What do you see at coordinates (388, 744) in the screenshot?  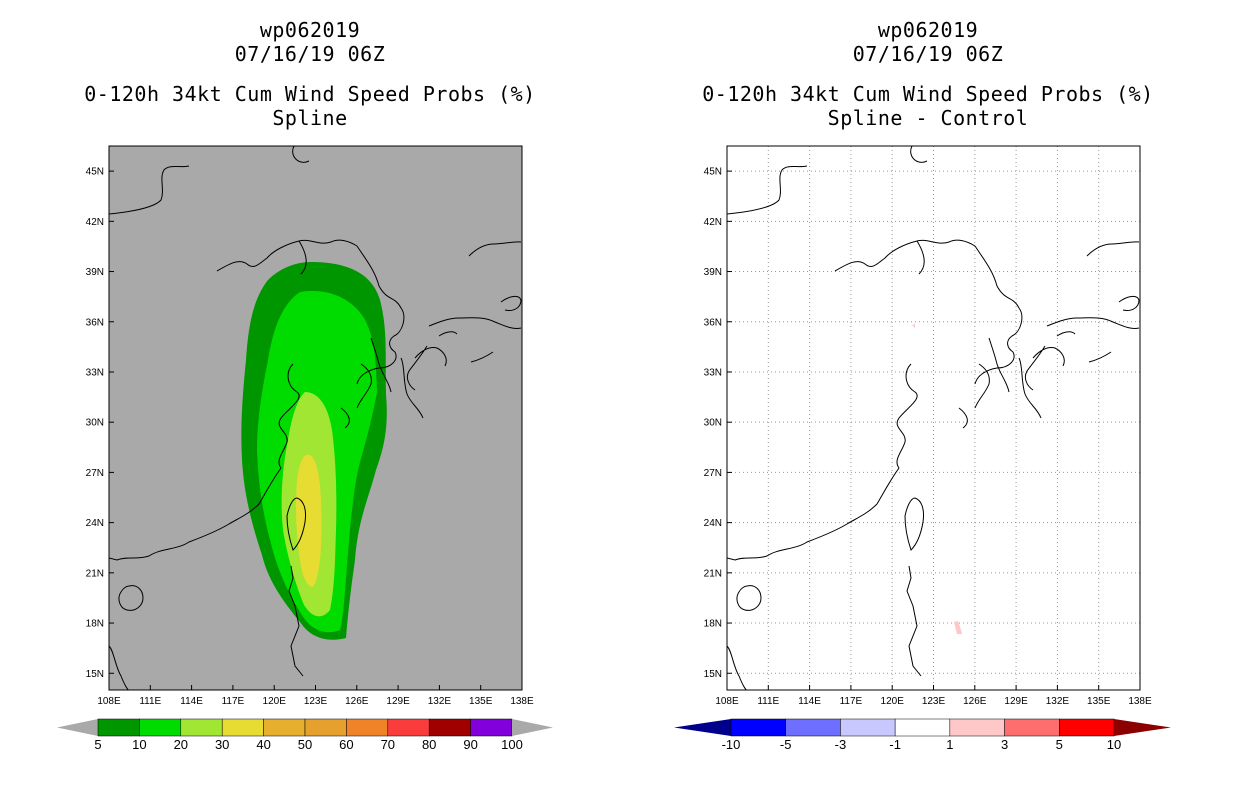 I see `colorbar-label: 70` at bounding box center [388, 744].